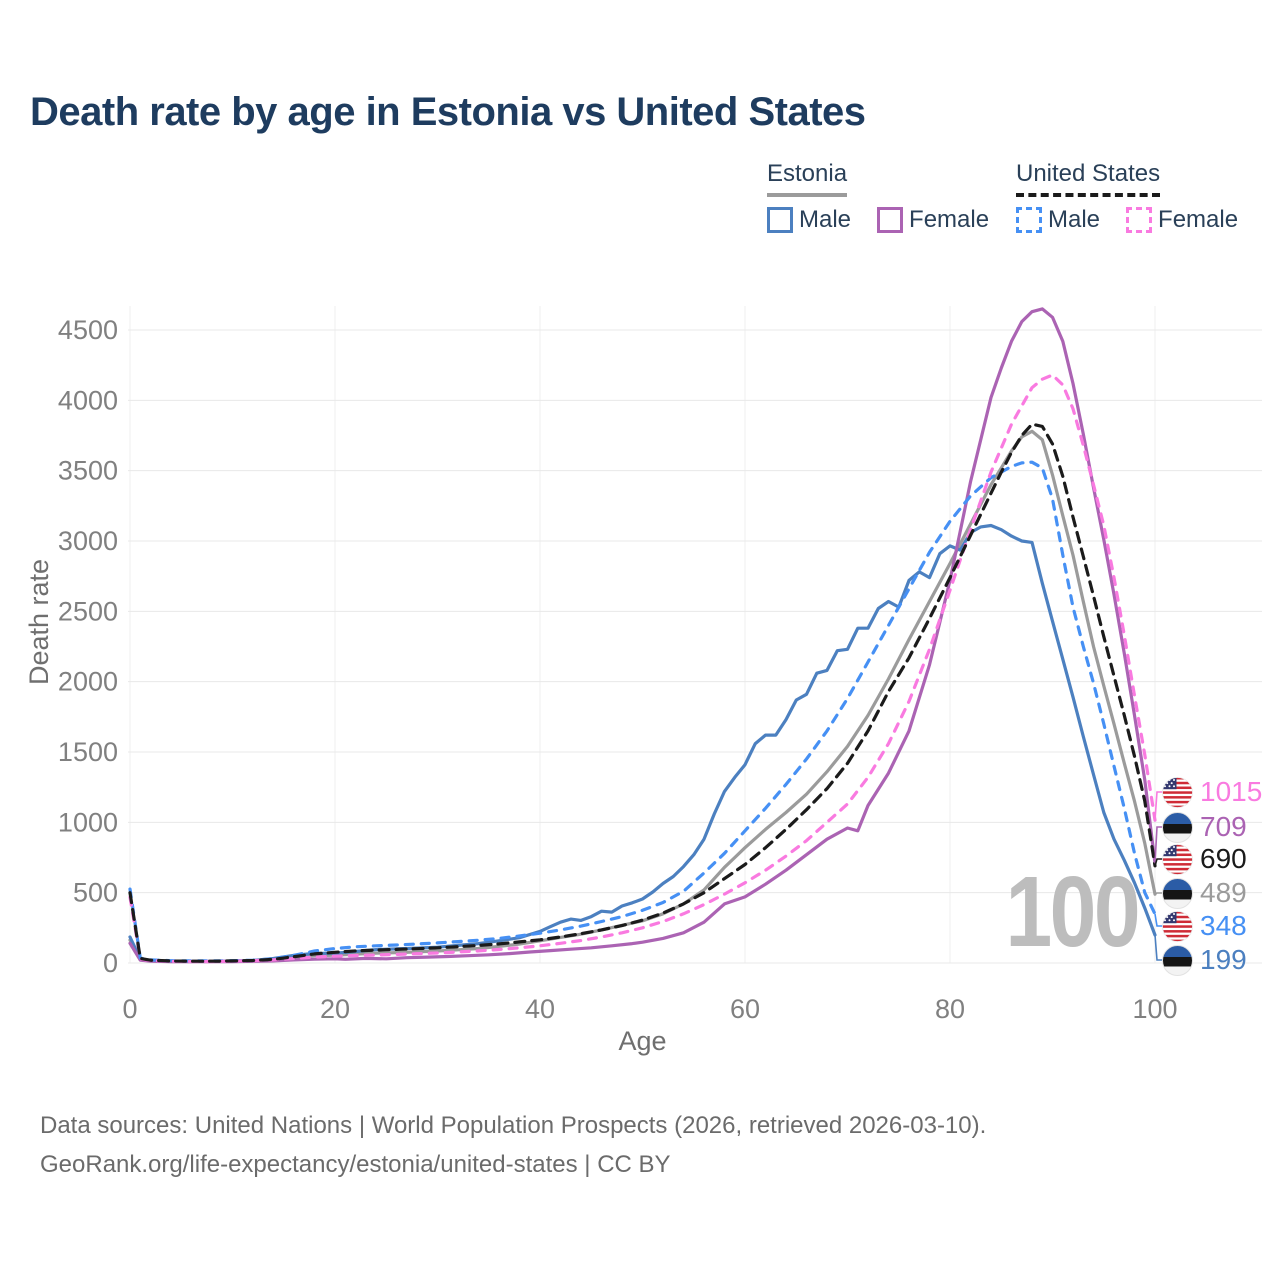 Image resolution: width=1280 pixels, height=1280 pixels. I want to click on end-value: 690, so click(1223, 858).